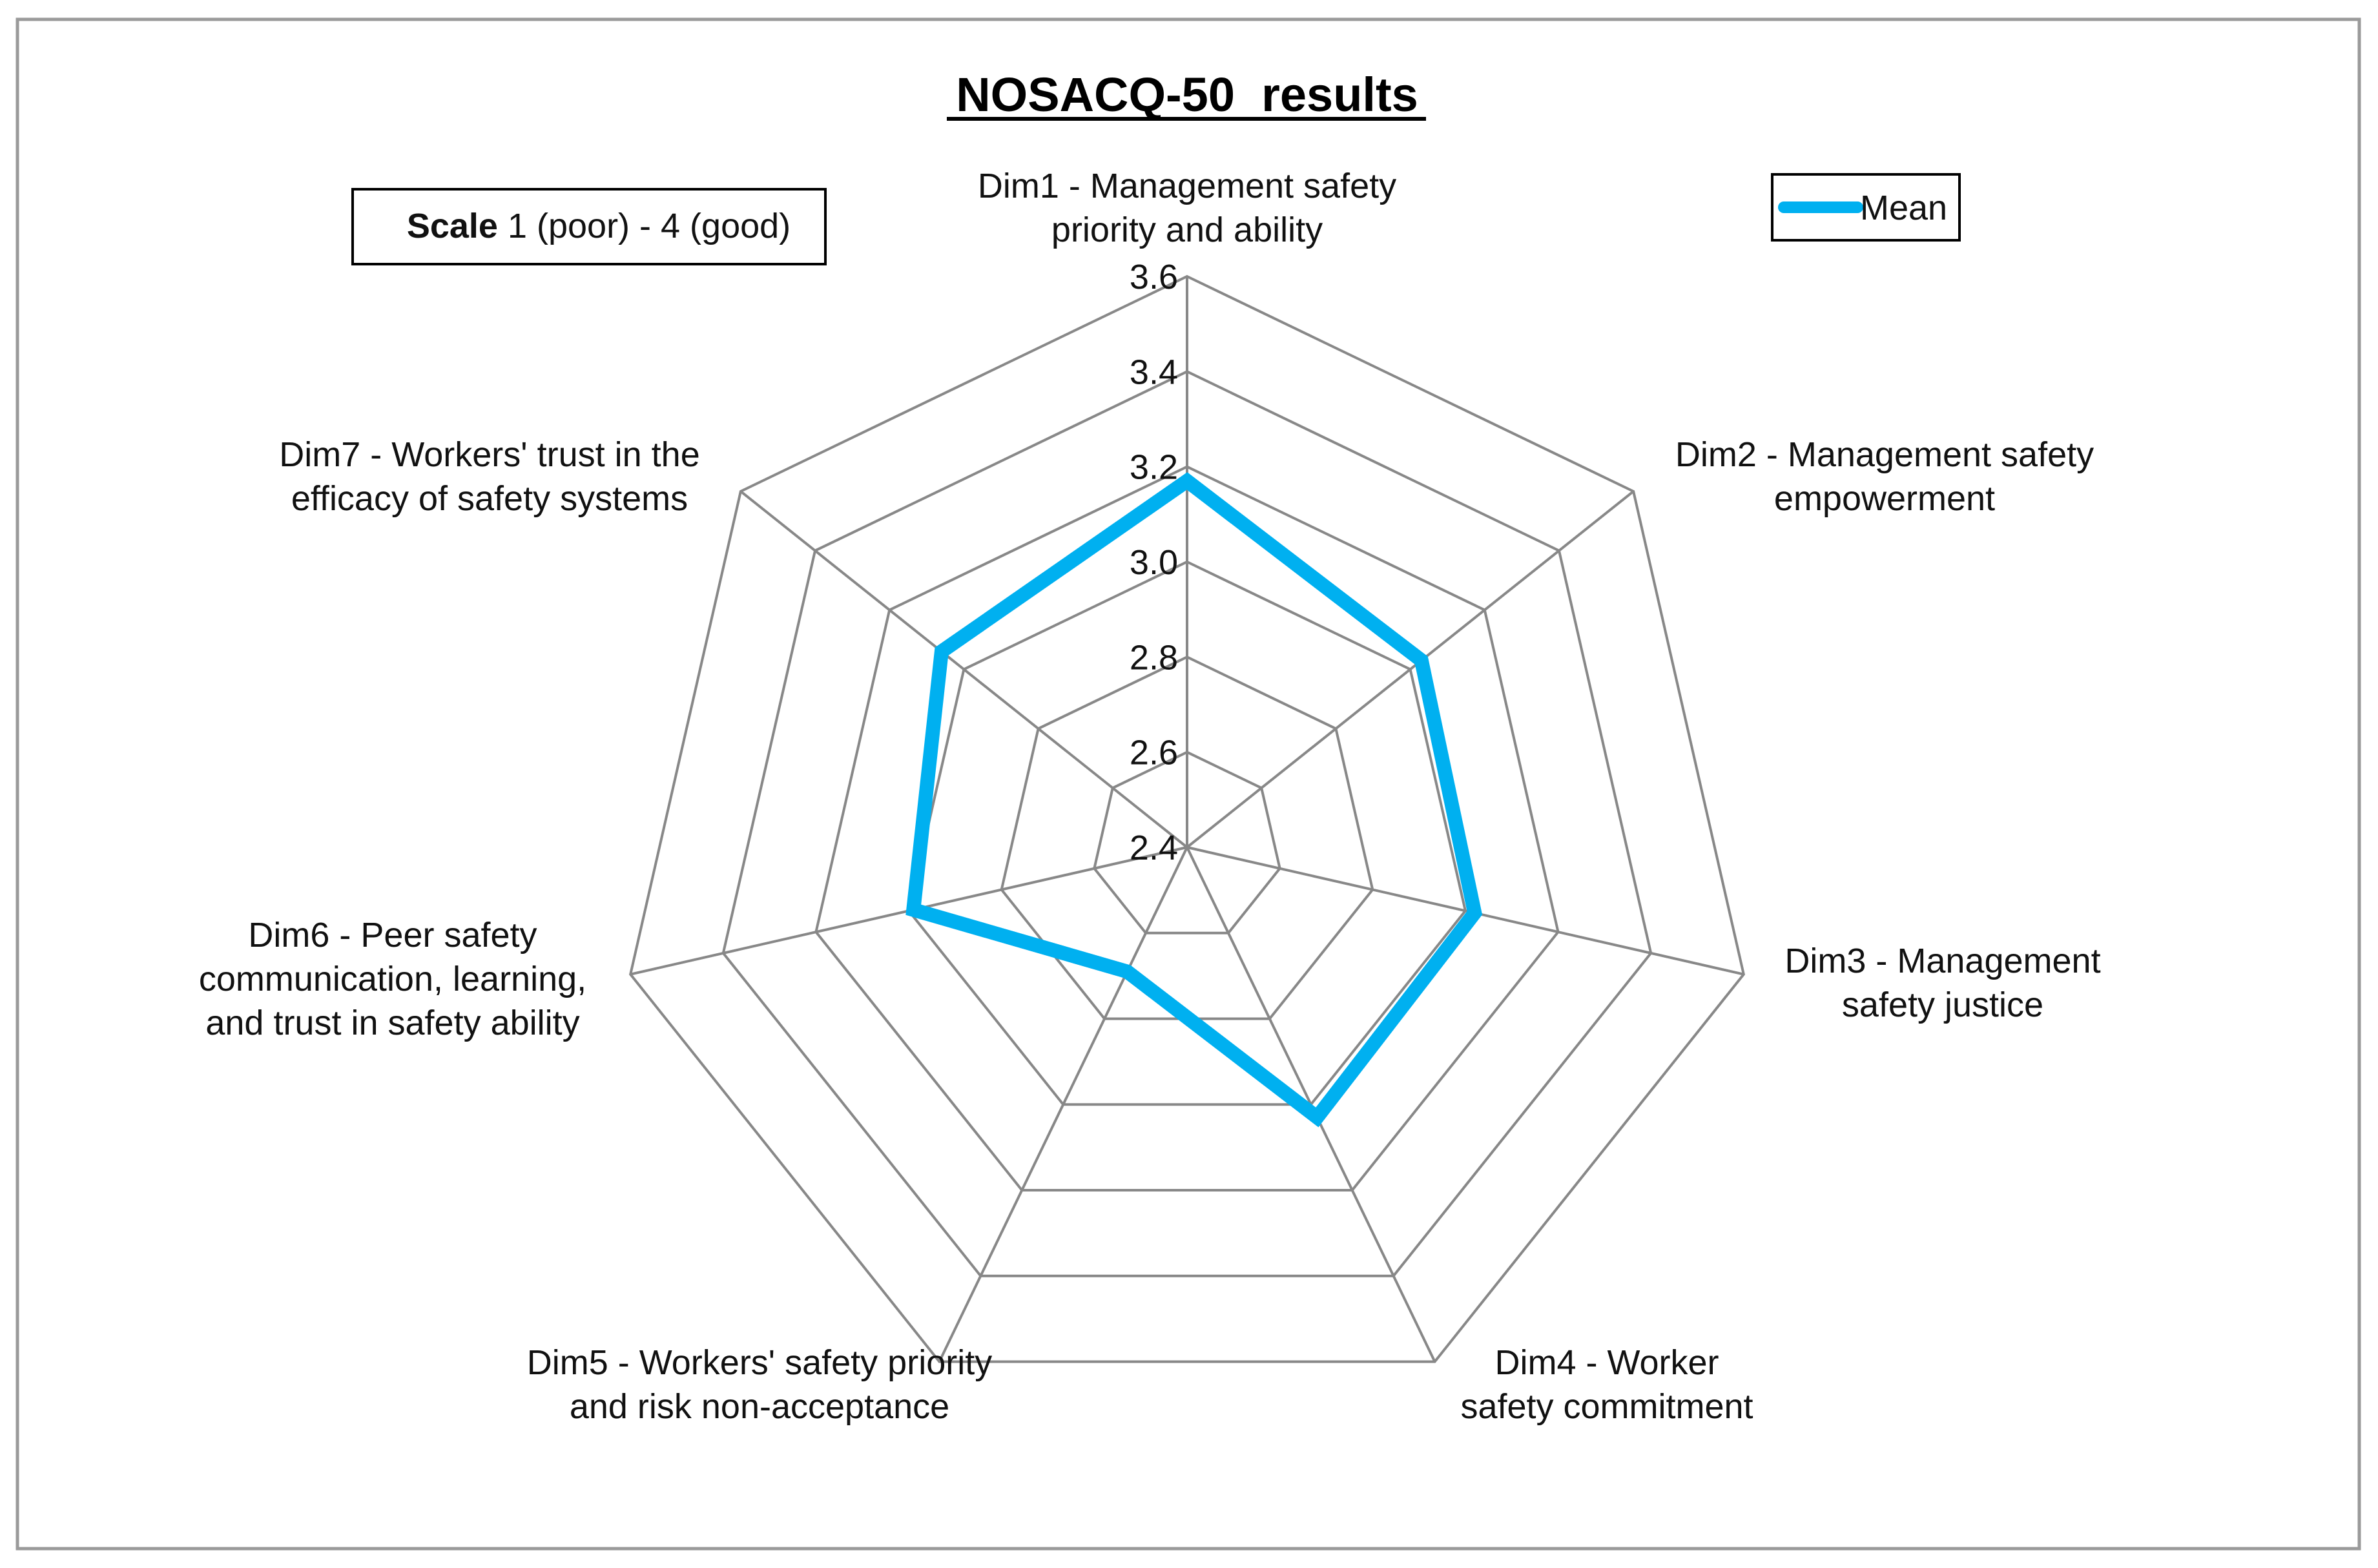  Describe the element at coordinates (489, 498) in the screenshot. I see `axis-label-dim7-line2: efficacy of safety systems` at that location.